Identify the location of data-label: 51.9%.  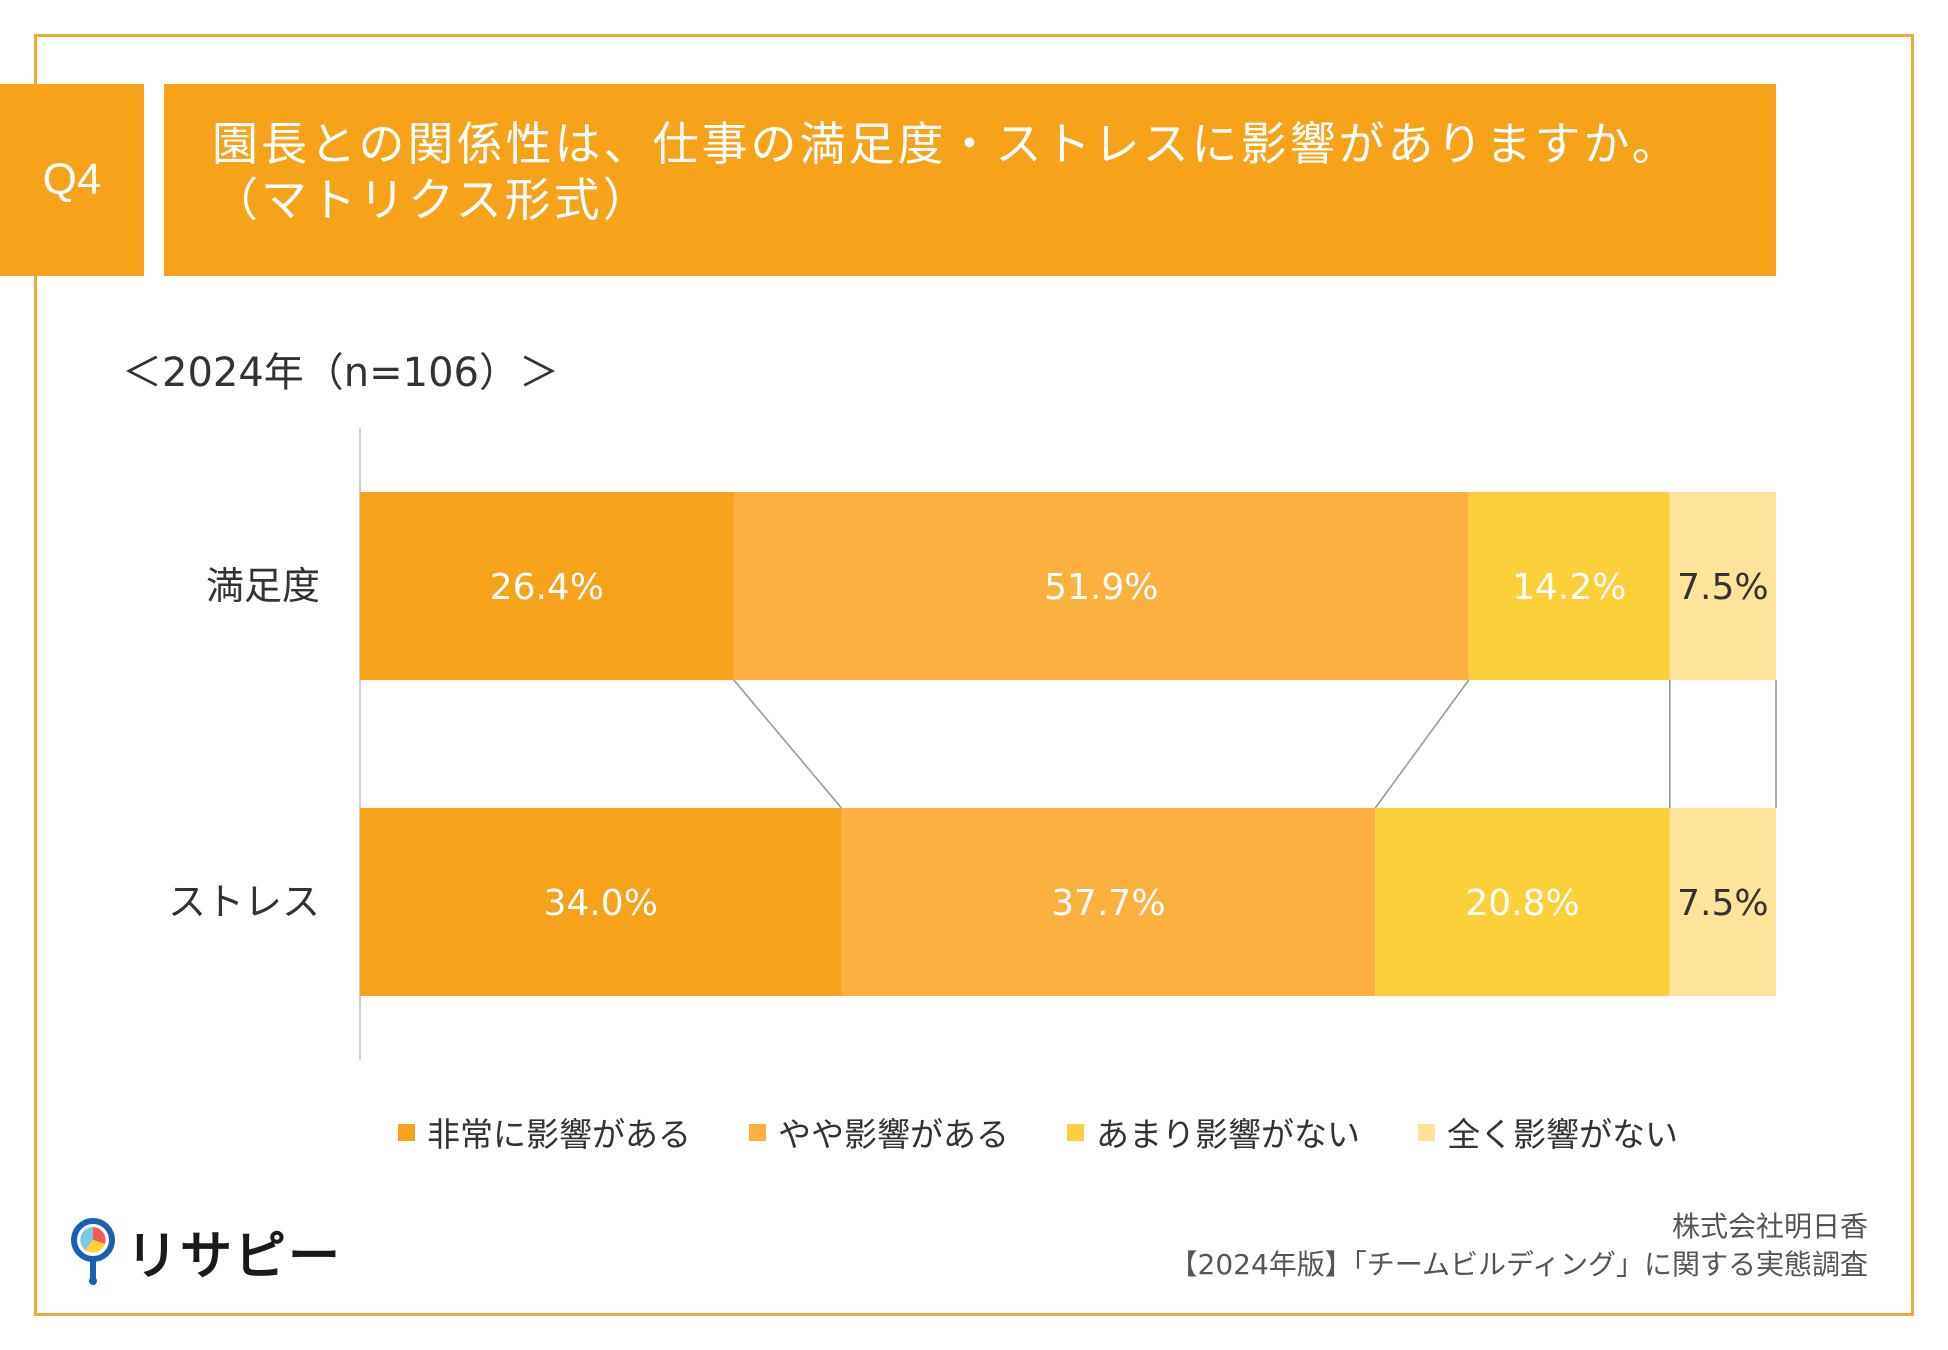
(1101, 587).